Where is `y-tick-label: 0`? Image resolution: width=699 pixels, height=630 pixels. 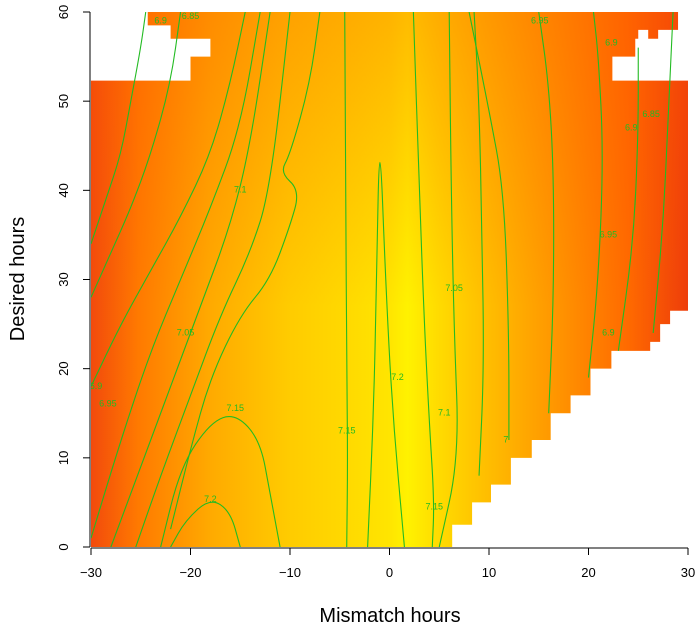
y-tick-label: 0 is located at coordinates (63, 546).